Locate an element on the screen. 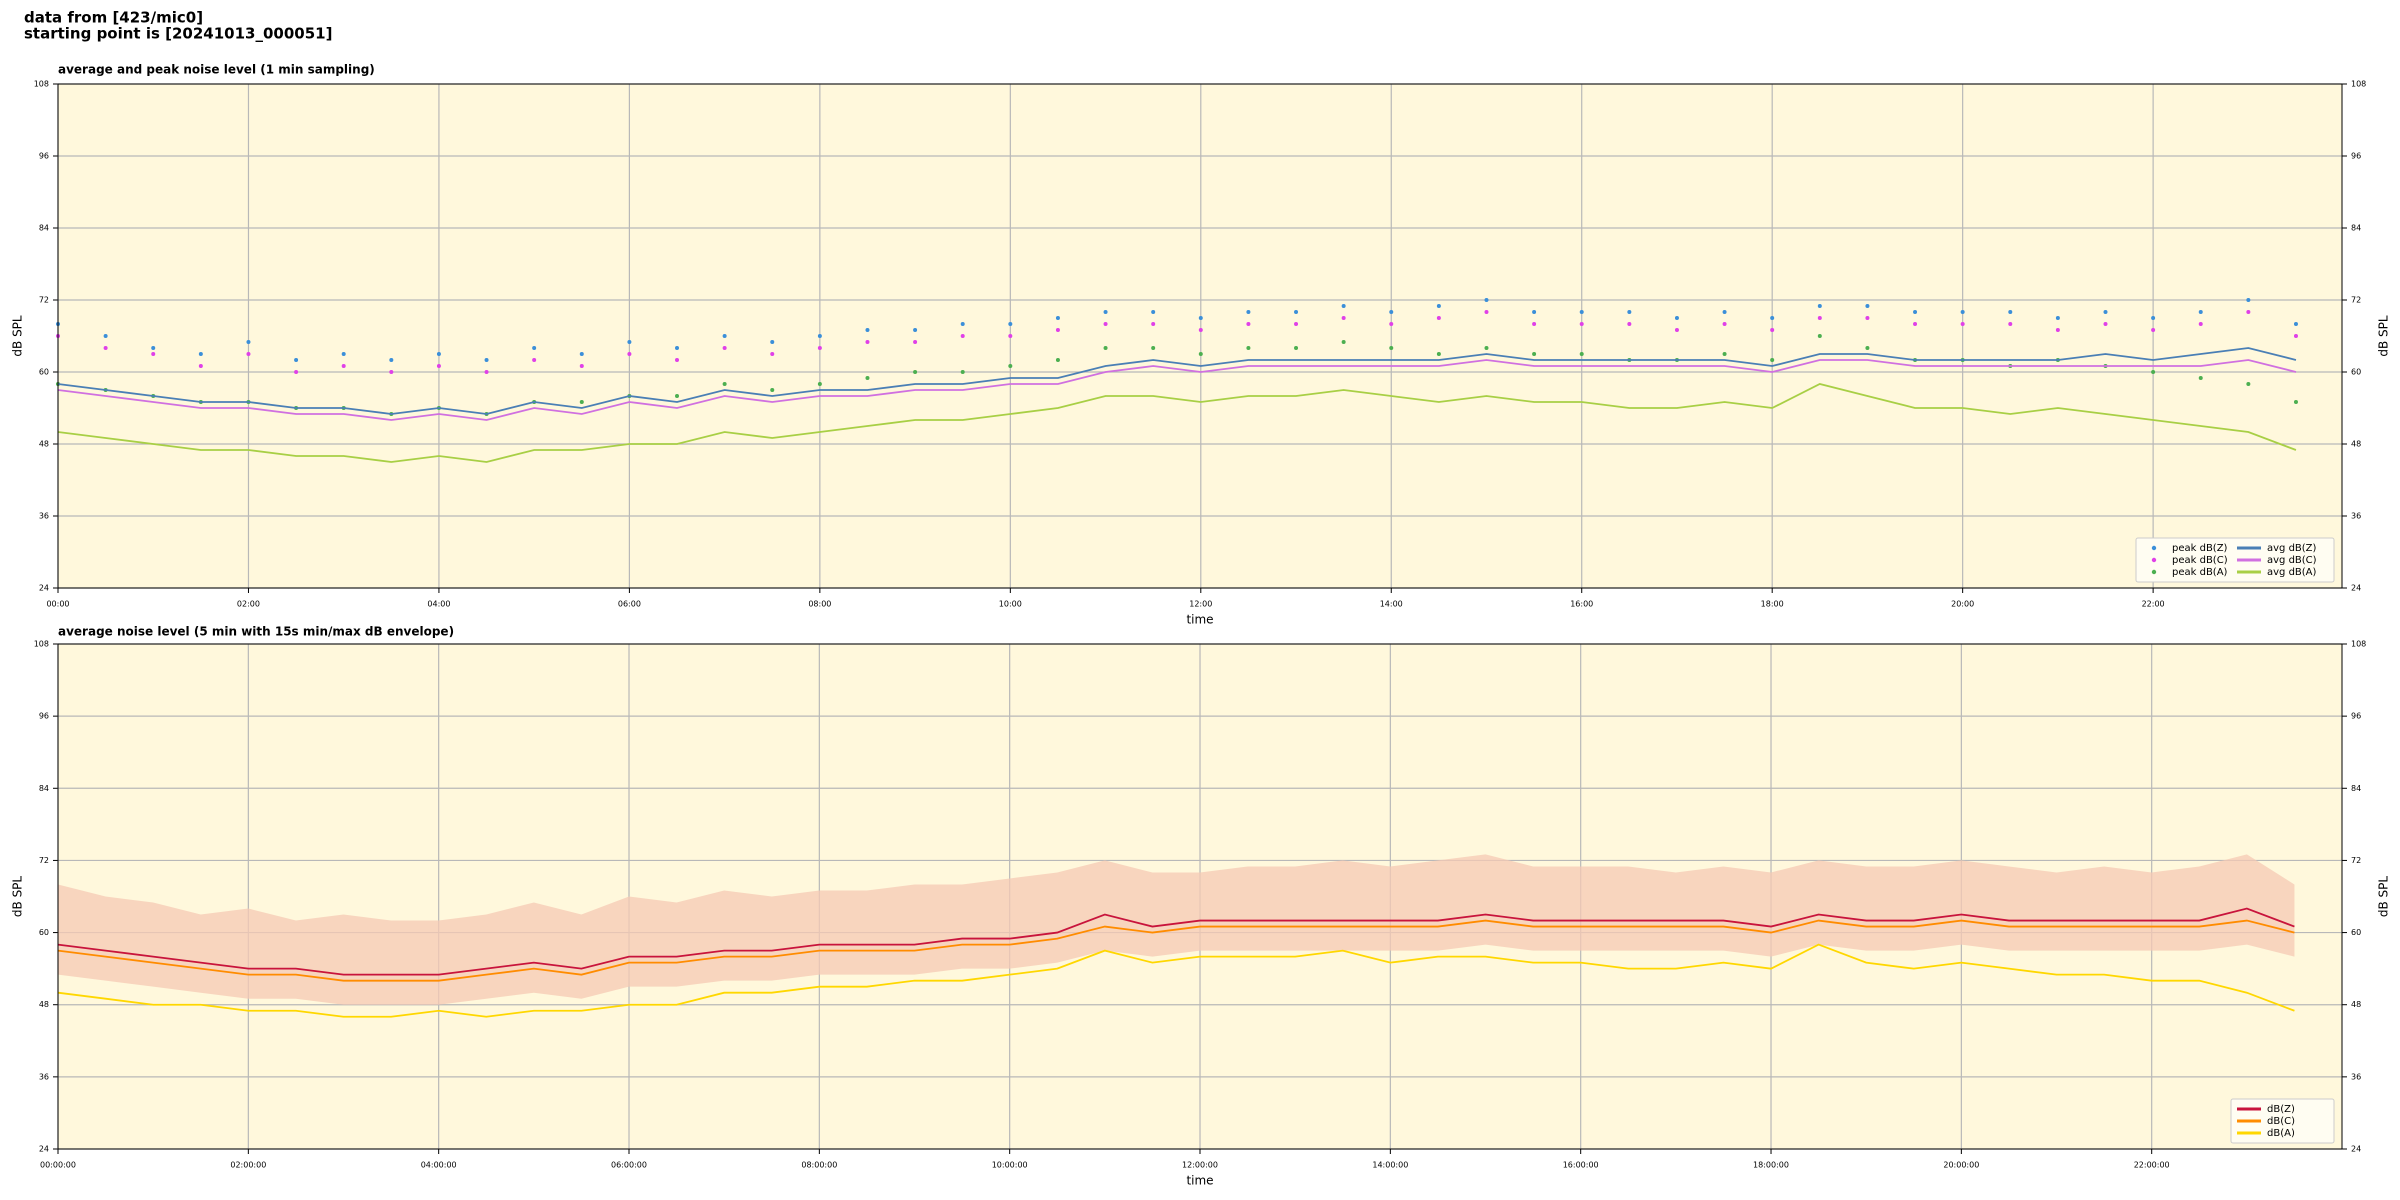 The image size is (2400, 1200). legend-label: peak dB(Z) is located at coordinates (2200, 548).